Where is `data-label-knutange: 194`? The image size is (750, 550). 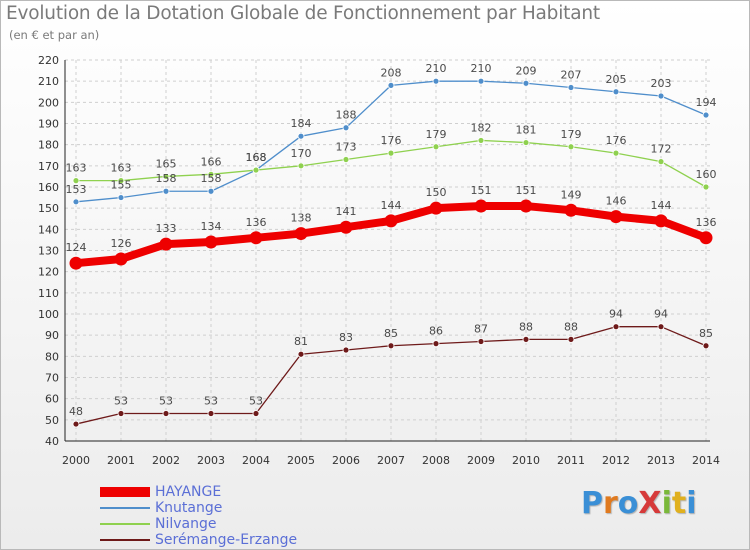
data-label-knutange: 194 is located at coordinates (706, 102).